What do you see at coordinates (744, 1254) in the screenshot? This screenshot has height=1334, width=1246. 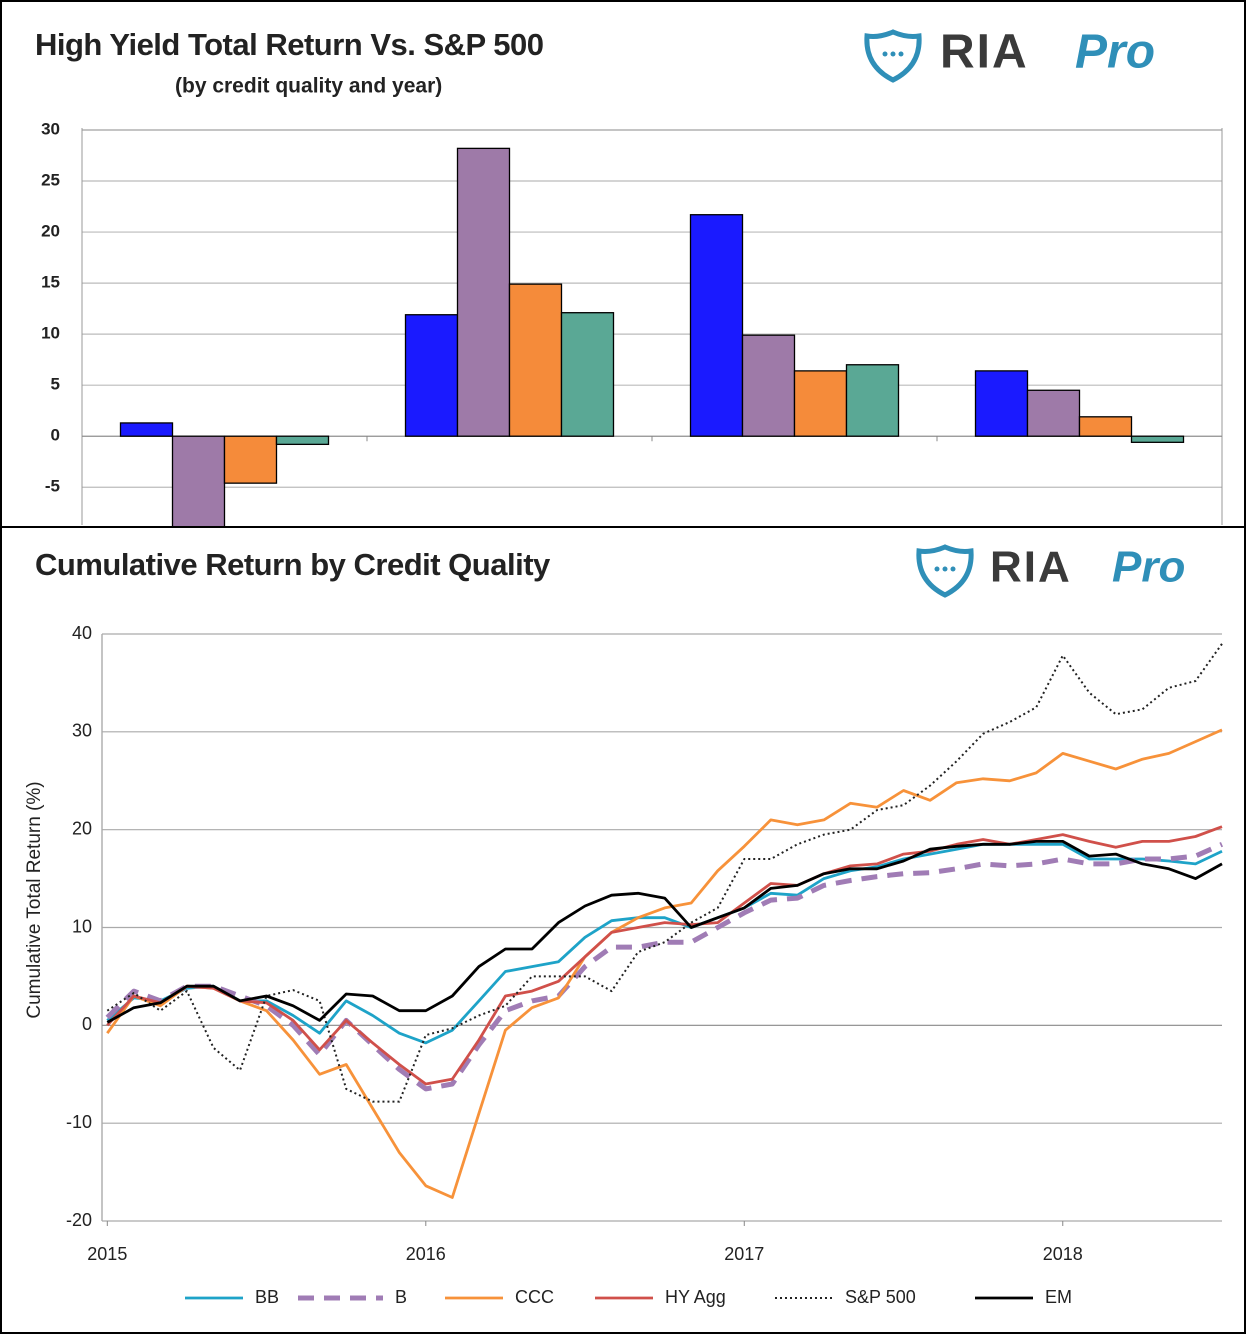 I see `x-tick-label: 2017` at bounding box center [744, 1254].